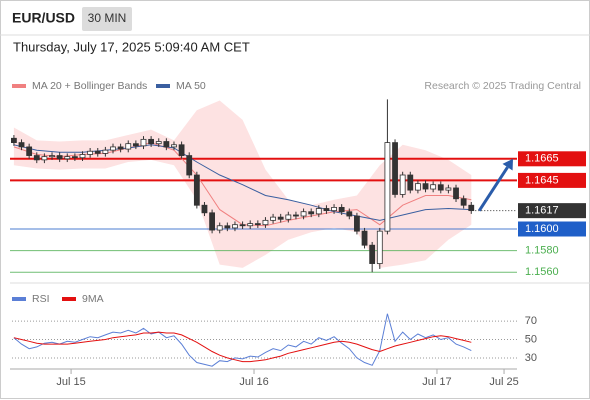 The height and width of the screenshot is (400, 590). I want to click on legend-label: RSI, so click(41, 299).